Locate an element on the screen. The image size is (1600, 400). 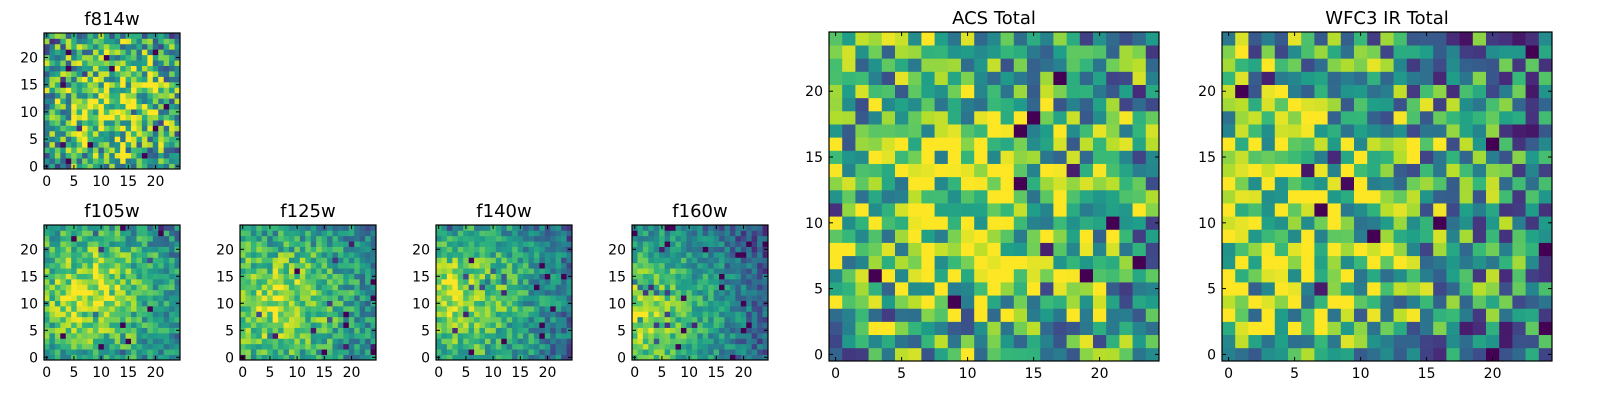
x-tick-label: 0 is located at coordinates (242, 373).